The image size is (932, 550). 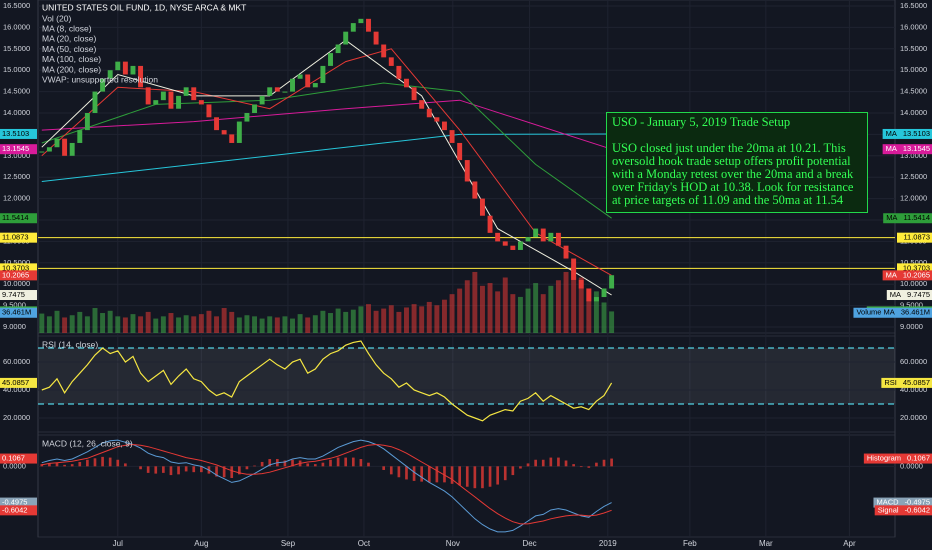 I want to click on indicator-legend: MA (20, close), so click(x=69, y=39).